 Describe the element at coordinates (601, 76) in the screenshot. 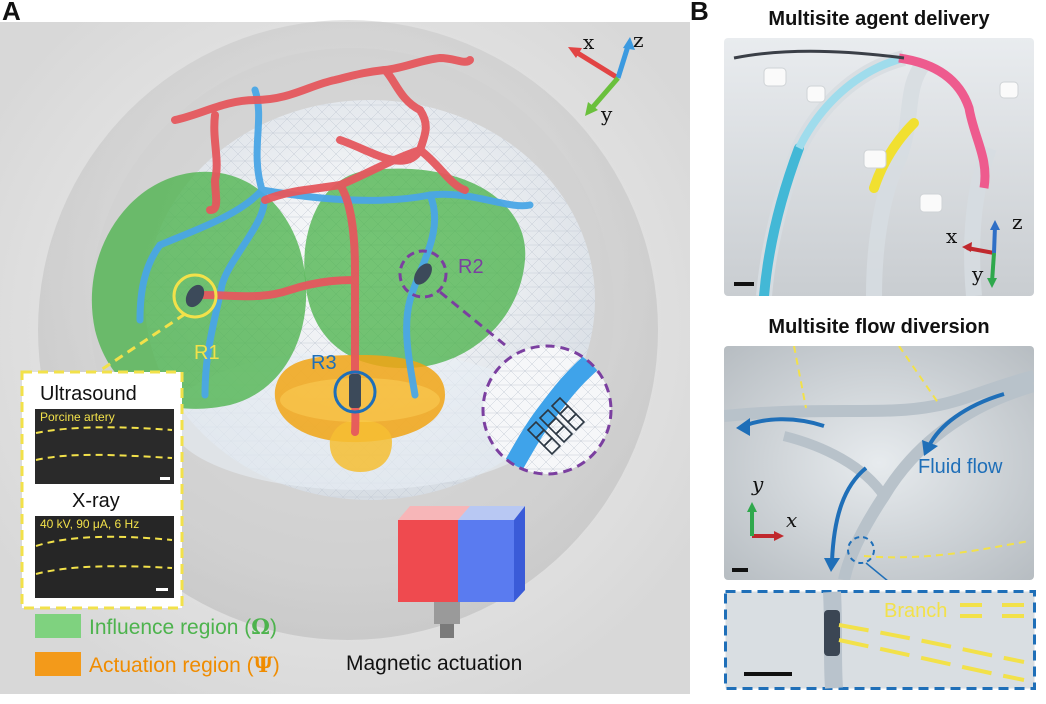

I see `panel-a-axis-triad` at that location.